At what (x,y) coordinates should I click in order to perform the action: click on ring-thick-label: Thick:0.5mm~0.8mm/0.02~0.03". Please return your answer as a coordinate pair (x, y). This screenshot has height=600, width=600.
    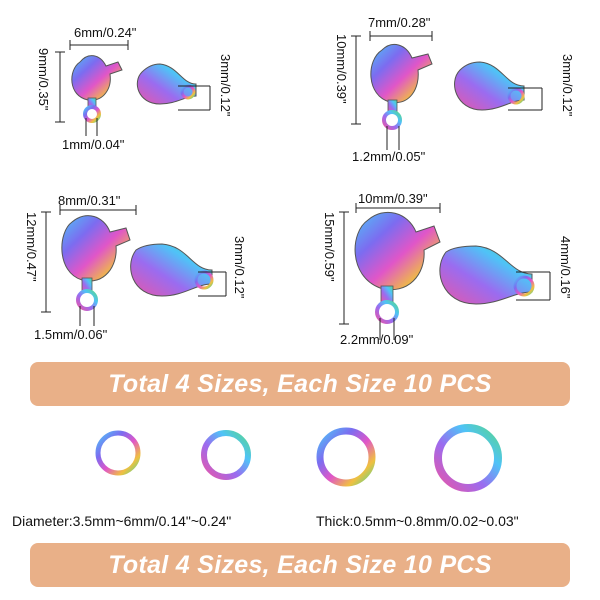
    Looking at the image, I should click on (417, 521).